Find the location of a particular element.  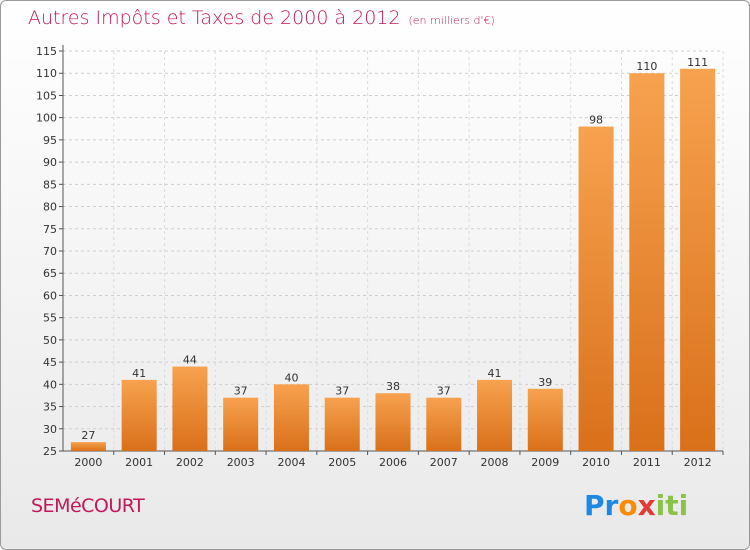

data-label: 27 is located at coordinates (88, 435).